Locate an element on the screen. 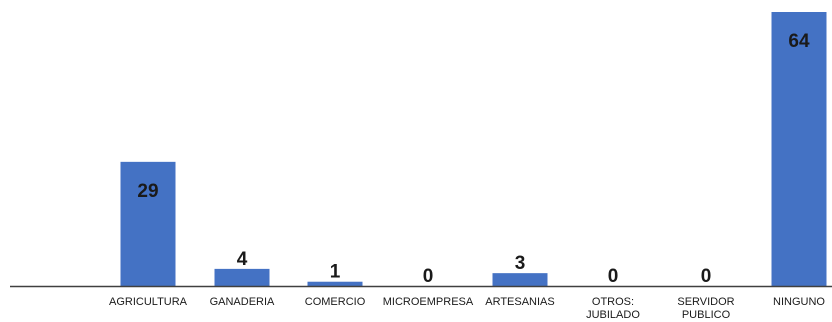 Image resolution: width=832 pixels, height=322 pixels. category-label: COMERCIO is located at coordinates (335, 302).